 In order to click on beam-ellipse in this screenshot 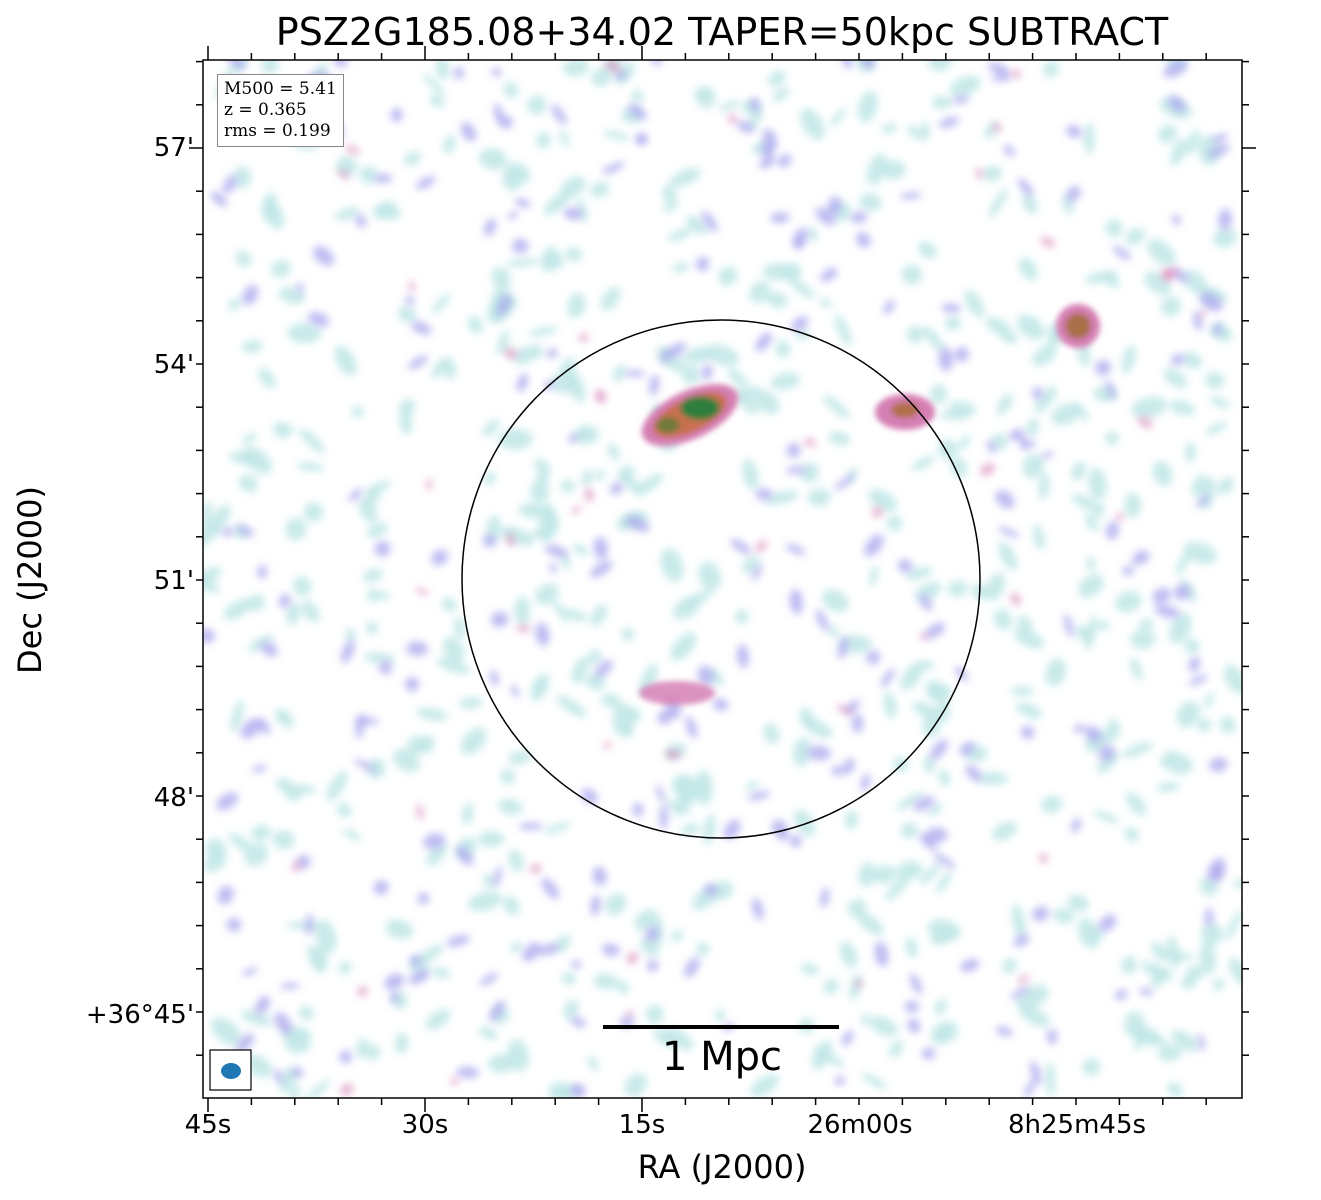, I will do `click(231, 1071)`.